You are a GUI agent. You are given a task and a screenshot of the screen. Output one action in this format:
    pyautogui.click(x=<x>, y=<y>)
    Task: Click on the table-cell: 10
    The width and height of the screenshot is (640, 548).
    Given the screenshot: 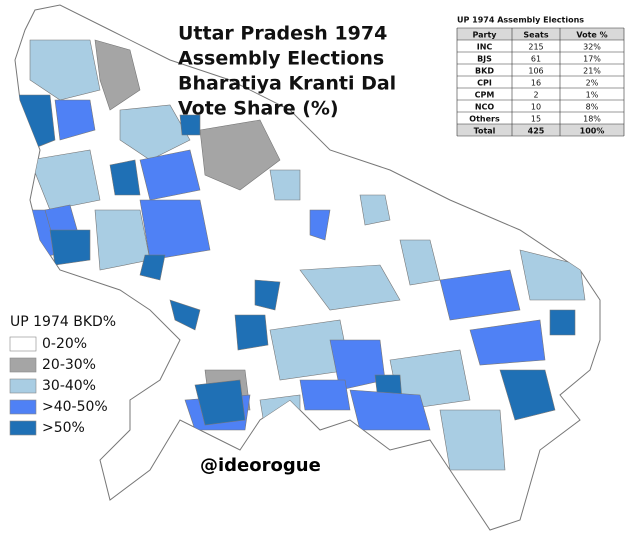 What is the action you would take?
    pyautogui.click(x=536, y=107)
    